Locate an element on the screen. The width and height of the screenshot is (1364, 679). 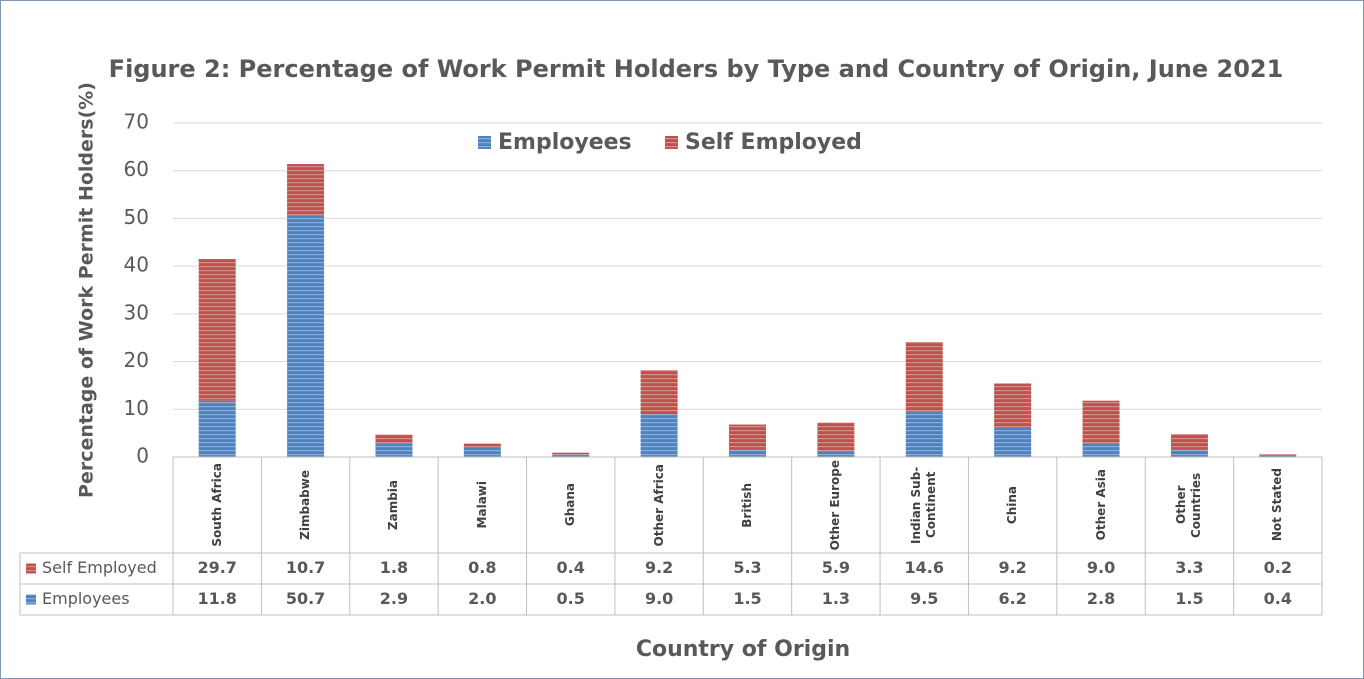
x-tick-label-box: British is located at coordinates (747, 505).